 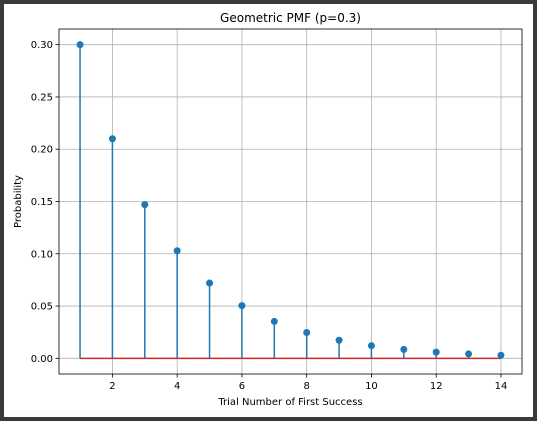 What do you see at coordinates (371, 386) in the screenshot?
I see `x-tick-label: 10` at bounding box center [371, 386].